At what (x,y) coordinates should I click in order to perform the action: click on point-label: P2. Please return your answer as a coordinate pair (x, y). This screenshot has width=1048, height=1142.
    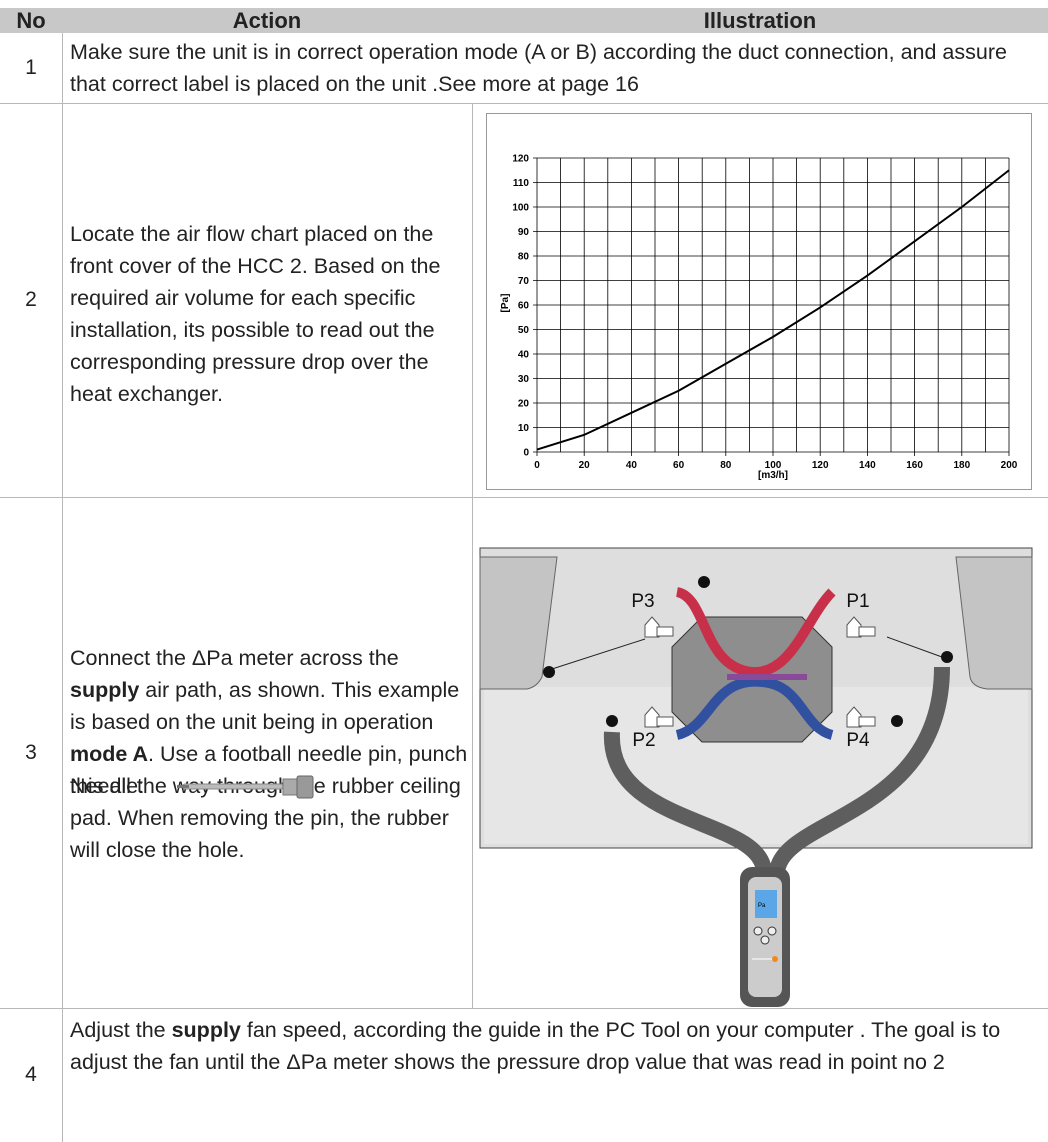
    Looking at the image, I should click on (643, 740).